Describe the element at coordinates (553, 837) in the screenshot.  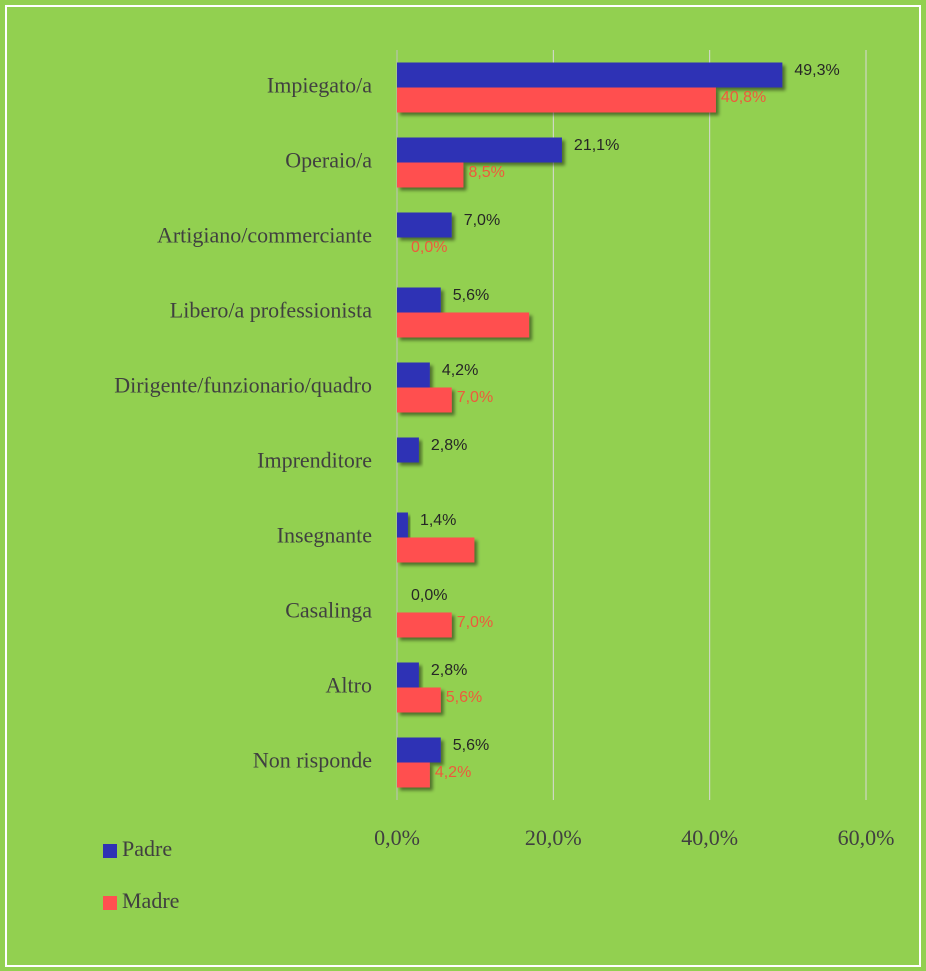
I see `x-tick-label: 20,0%` at that location.